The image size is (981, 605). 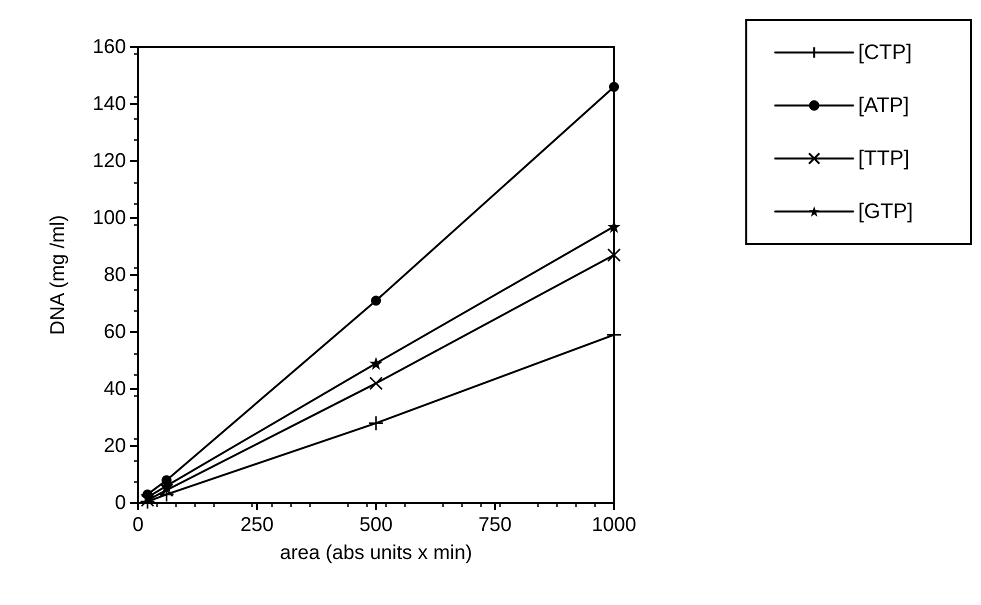 What do you see at coordinates (109, 161) in the screenshot?
I see `y-tick-label: 120` at bounding box center [109, 161].